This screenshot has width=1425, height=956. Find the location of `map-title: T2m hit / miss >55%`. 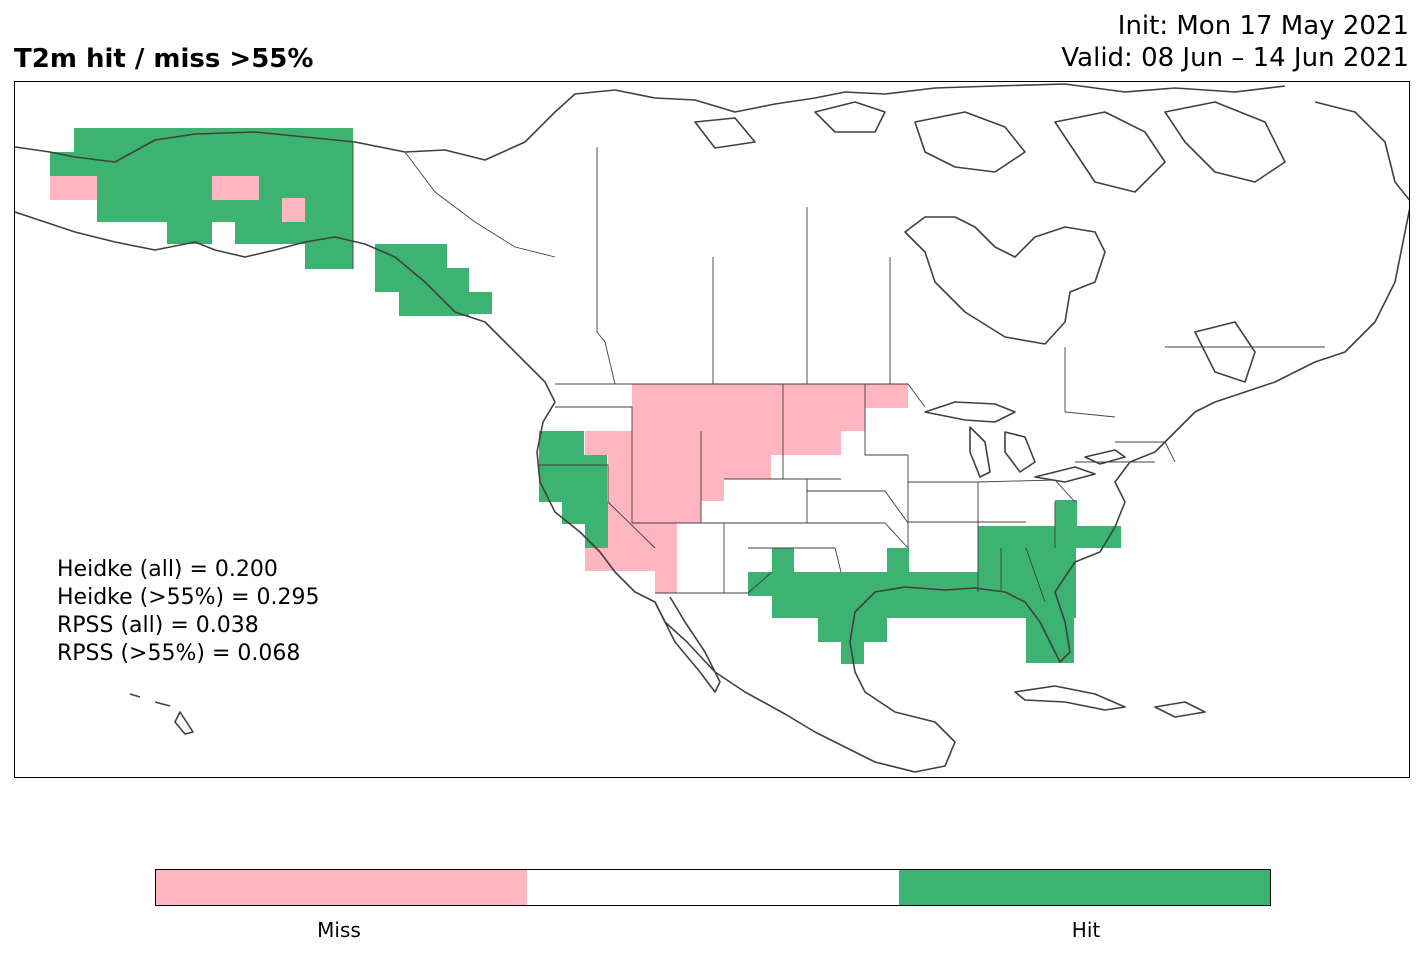

map-title: T2m hit / miss >55% is located at coordinates (164, 59).